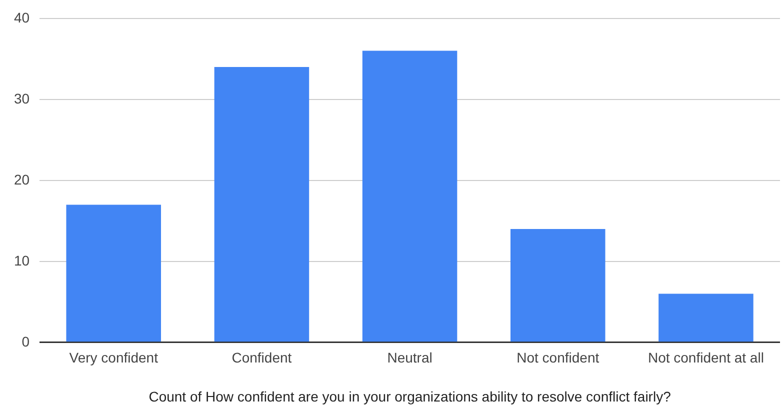 This screenshot has width=784, height=410. What do you see at coordinates (22, 260) in the screenshot?
I see `y-tick-label: 10` at bounding box center [22, 260].